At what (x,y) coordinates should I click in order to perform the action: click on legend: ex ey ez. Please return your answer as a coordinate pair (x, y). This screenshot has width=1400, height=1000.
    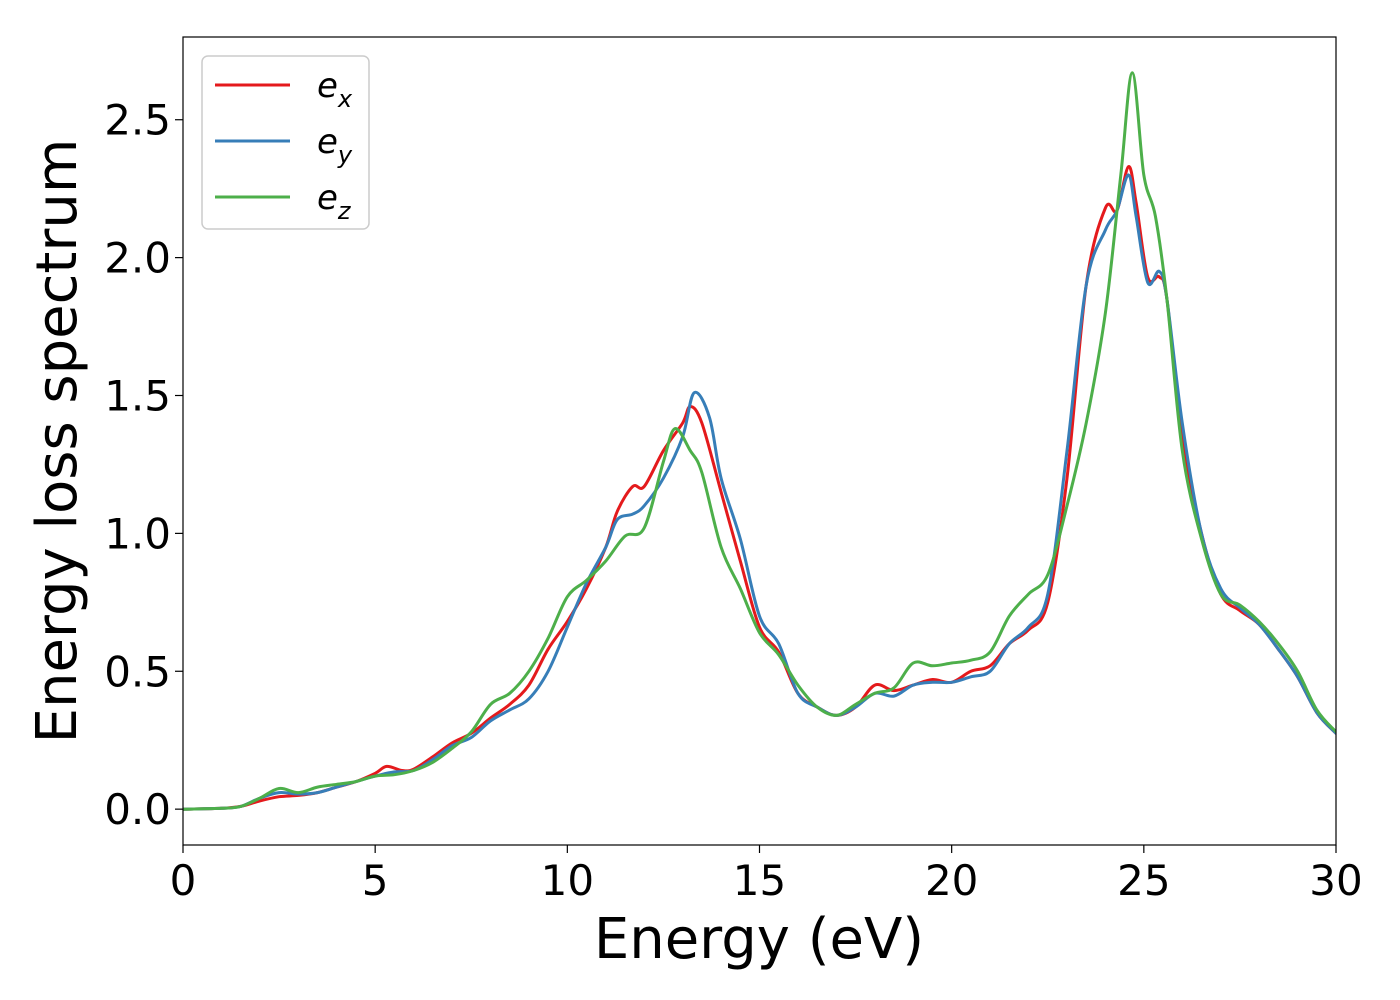
    Looking at the image, I should click on (285, 142).